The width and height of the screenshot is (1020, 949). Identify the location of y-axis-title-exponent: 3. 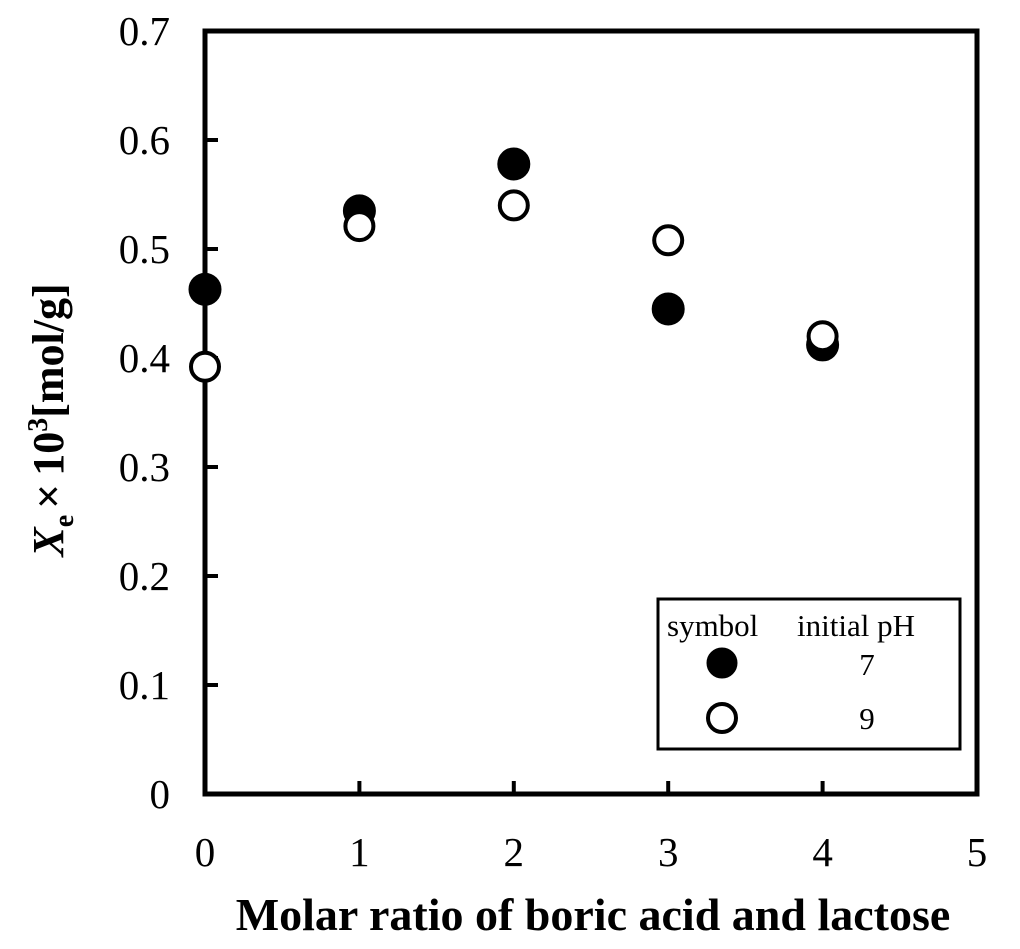
(38, 425).